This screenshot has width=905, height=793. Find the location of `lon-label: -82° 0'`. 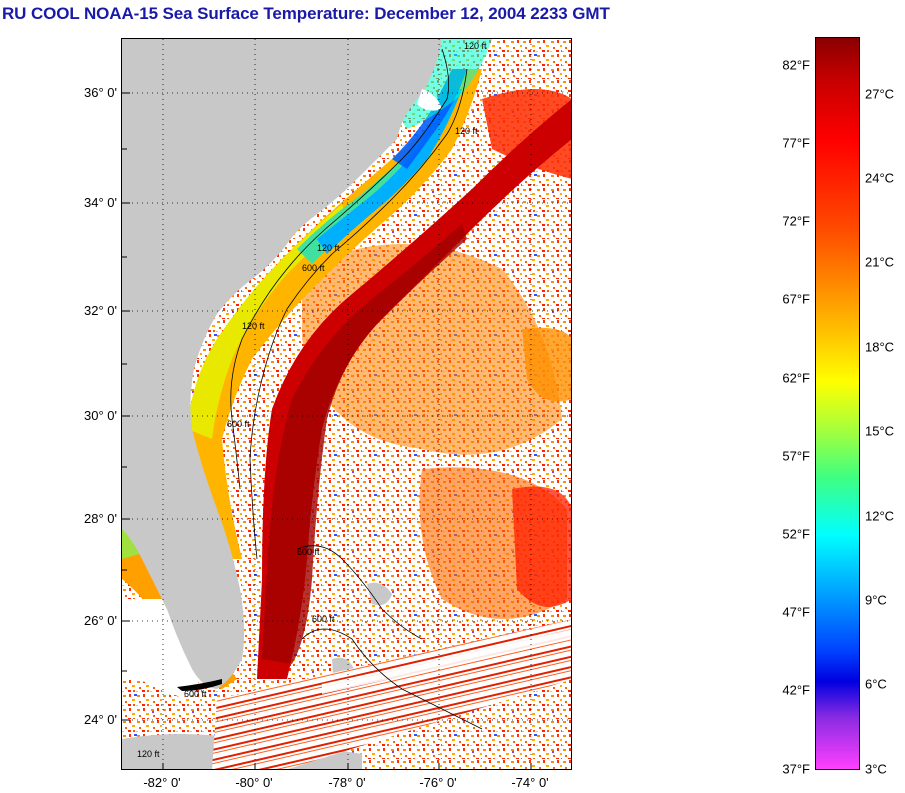

lon-label: -82° 0' is located at coordinates (162, 782).